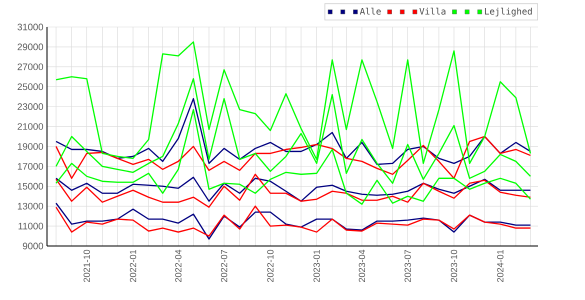  Describe the element at coordinates (407, 266) in the screenshot. I see `x-tick-label: 2023-07` at that location.